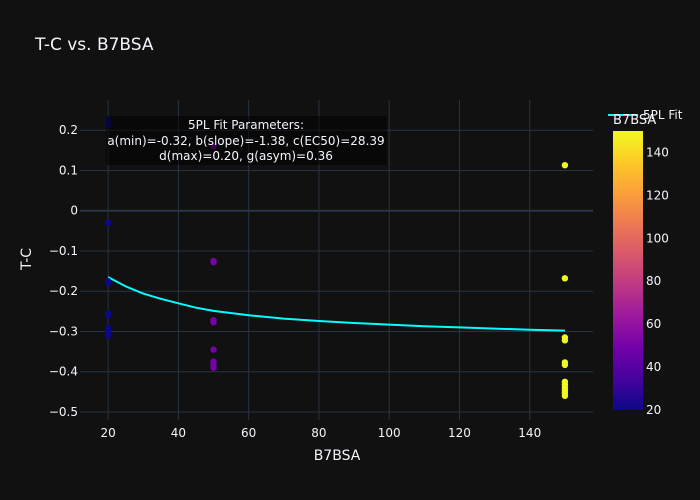 The image size is (700, 500). Describe the element at coordinates (63, 251) in the screenshot. I see `y-tick-label: −0.1` at that location.